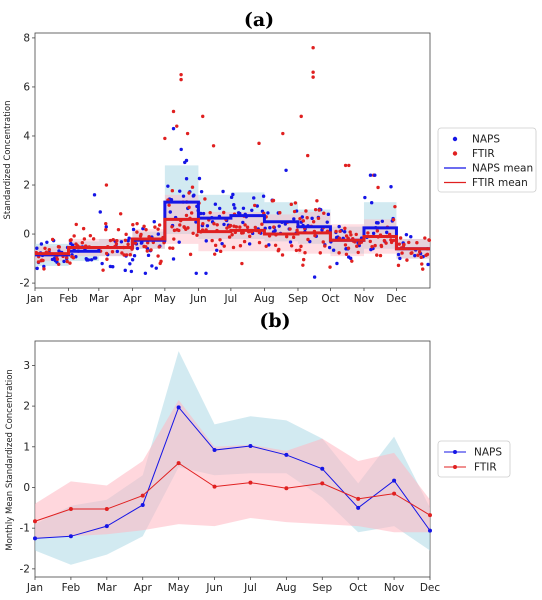  I want to click on x-tick-label: Feb, so click(71, 588).